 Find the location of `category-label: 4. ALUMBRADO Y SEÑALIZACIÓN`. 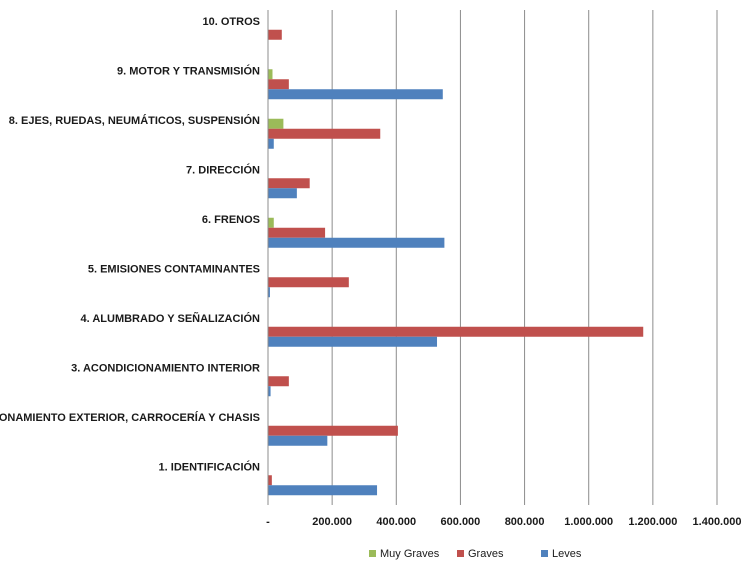

category-label: 4. ALUMBRADO Y SEÑALIZACIÓN is located at coordinates (171, 318).